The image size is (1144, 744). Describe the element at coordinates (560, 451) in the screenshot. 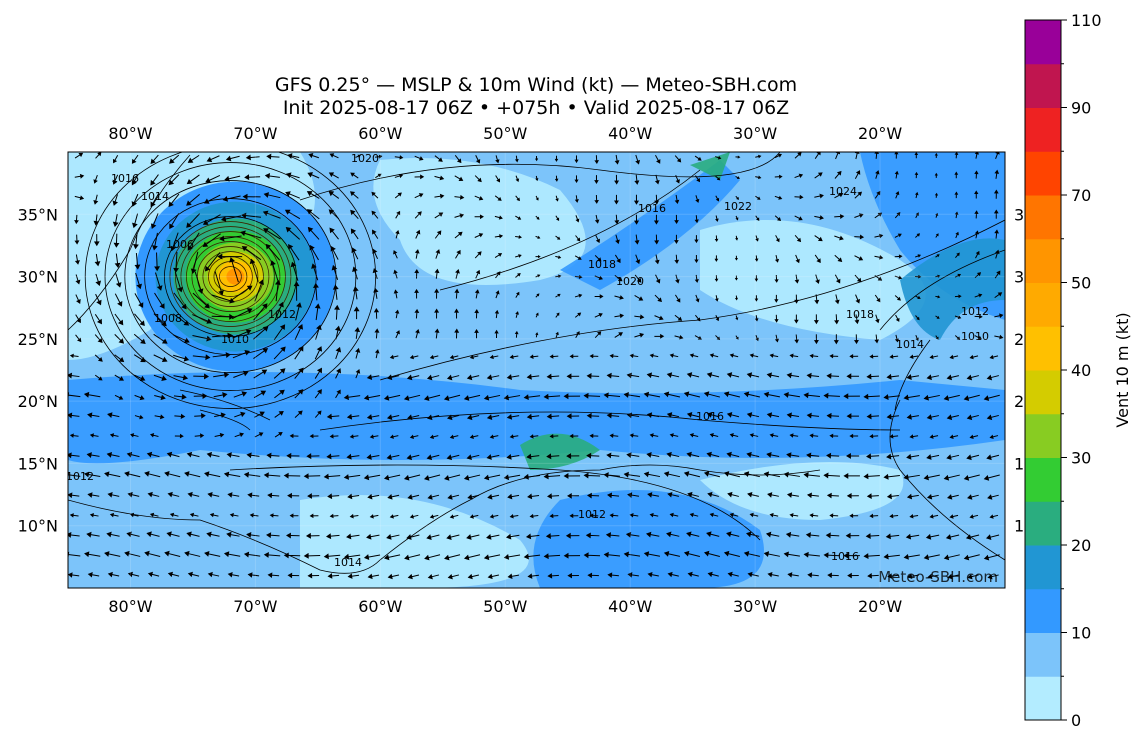

I see `wind-area` at that location.